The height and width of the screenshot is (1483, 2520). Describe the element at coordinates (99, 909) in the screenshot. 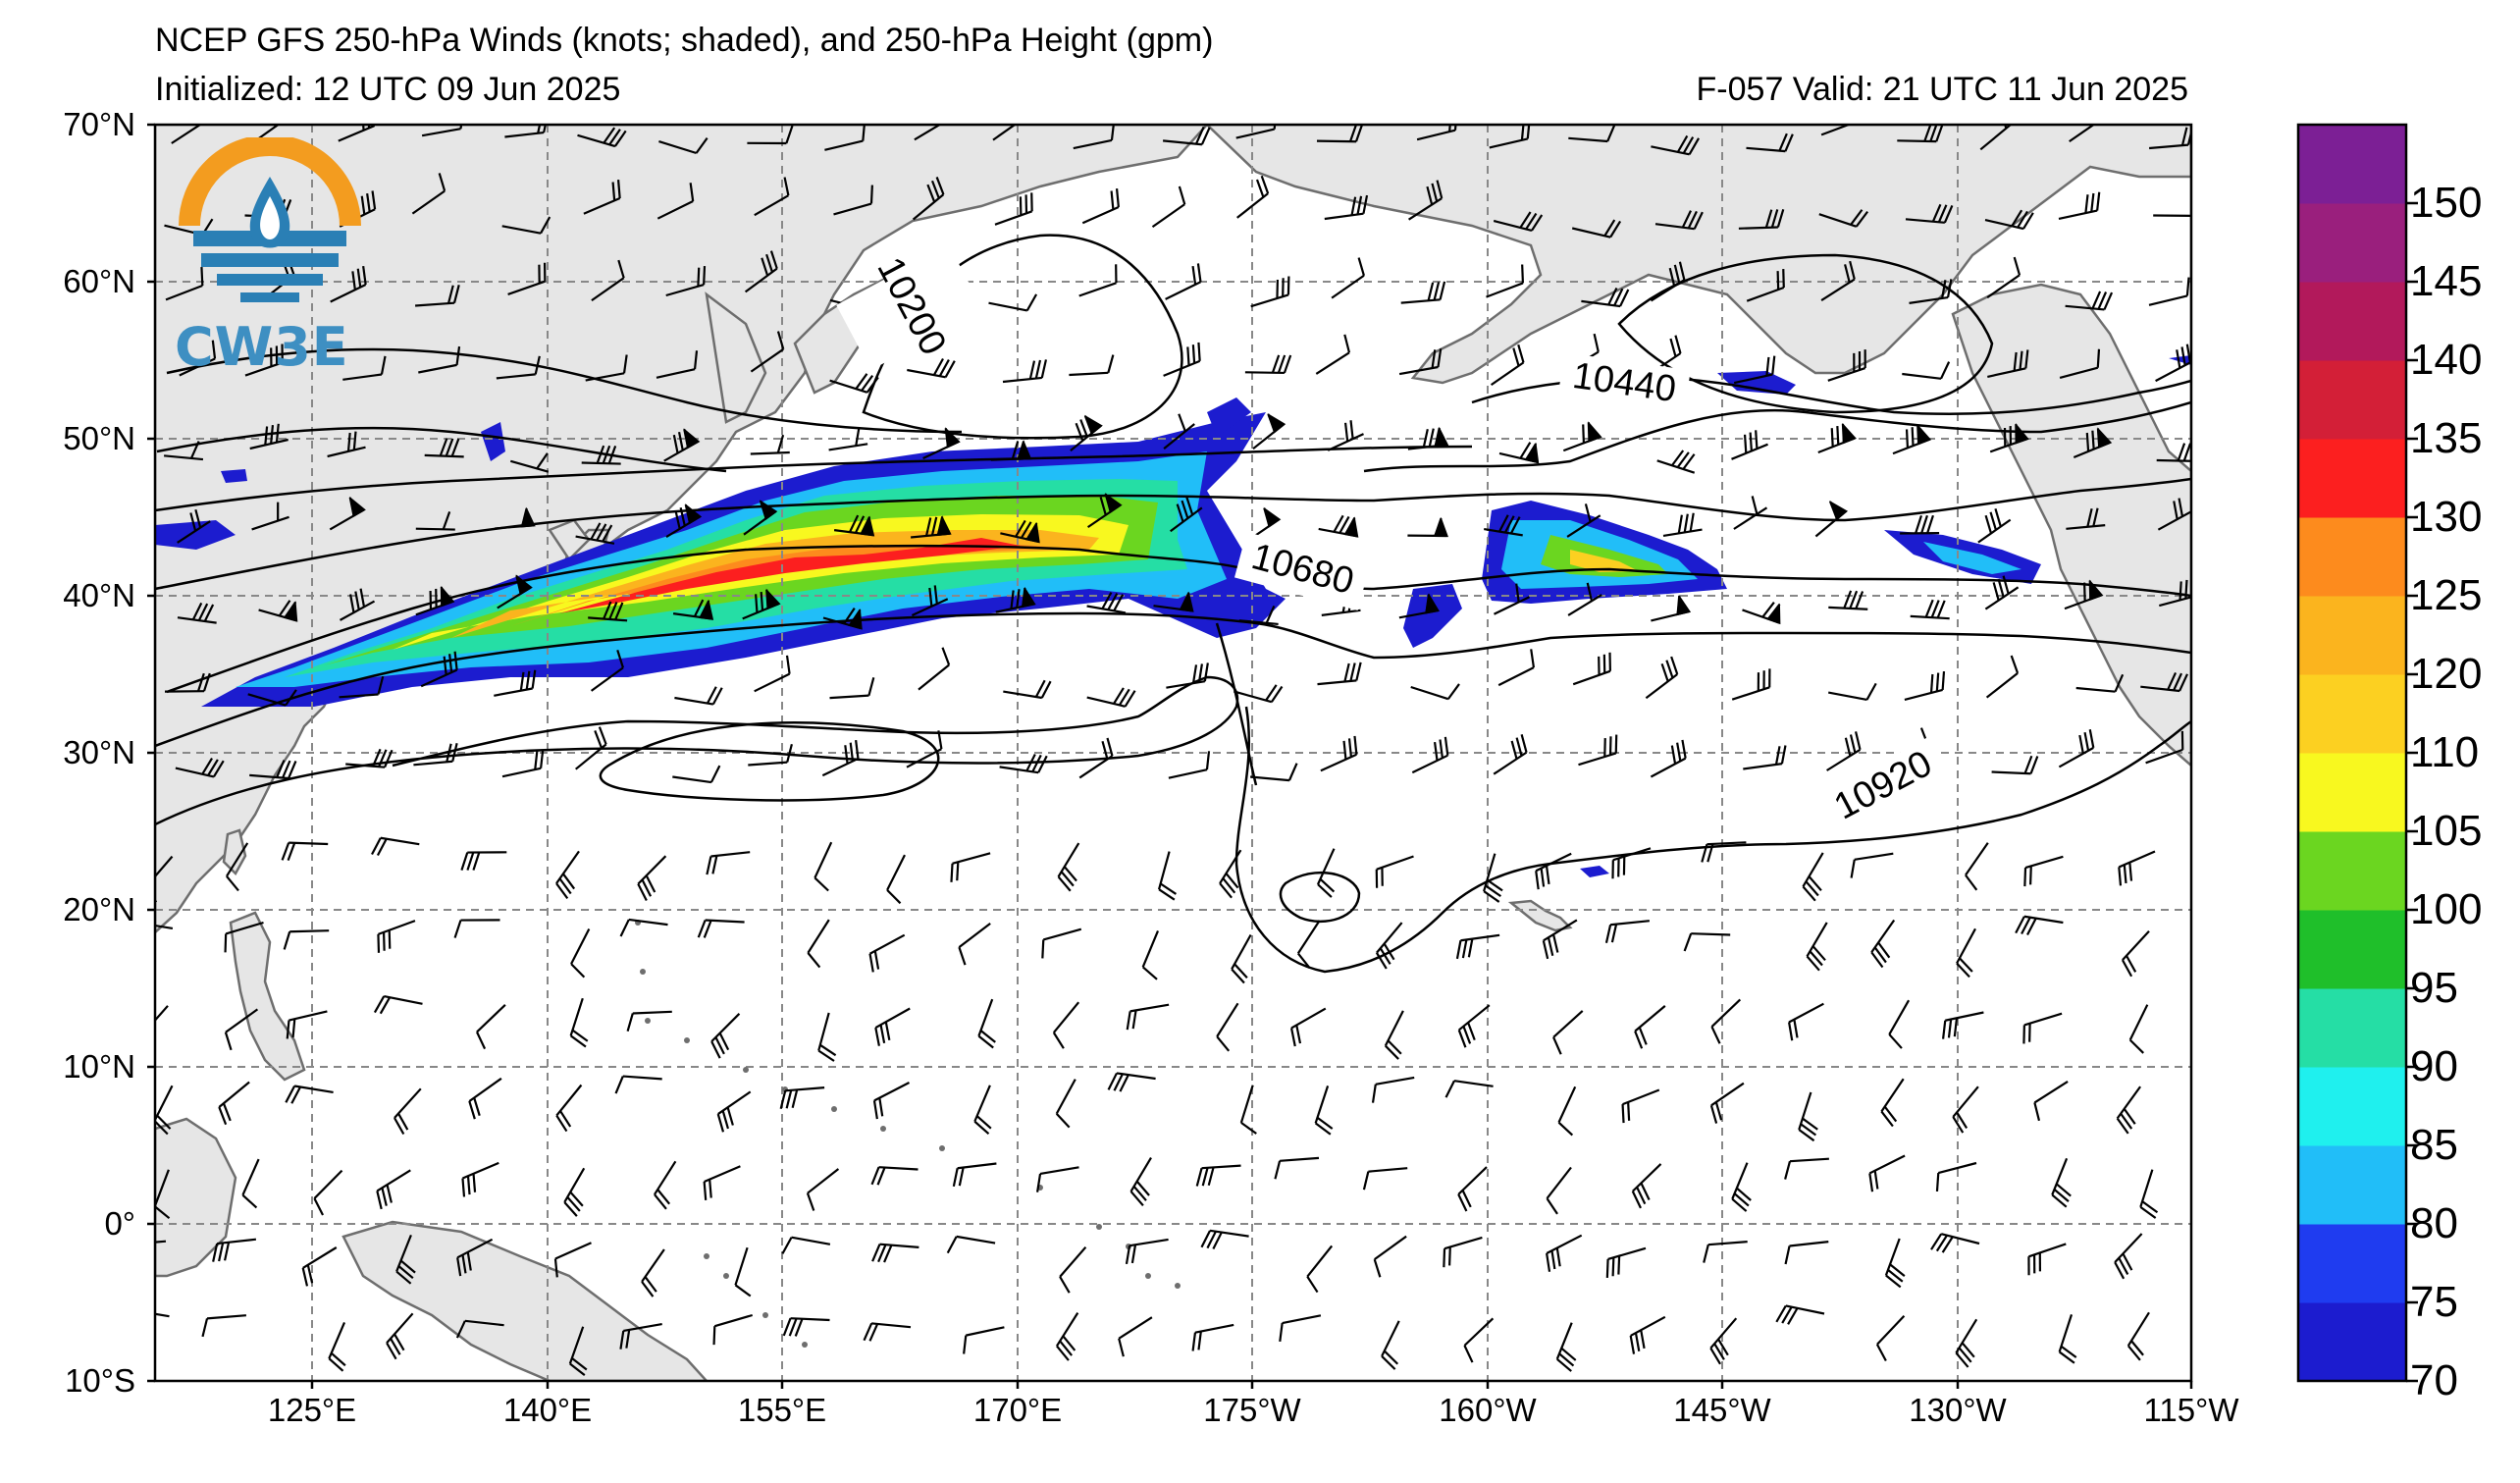

I see `lat-label-20n: 20°N` at that location.